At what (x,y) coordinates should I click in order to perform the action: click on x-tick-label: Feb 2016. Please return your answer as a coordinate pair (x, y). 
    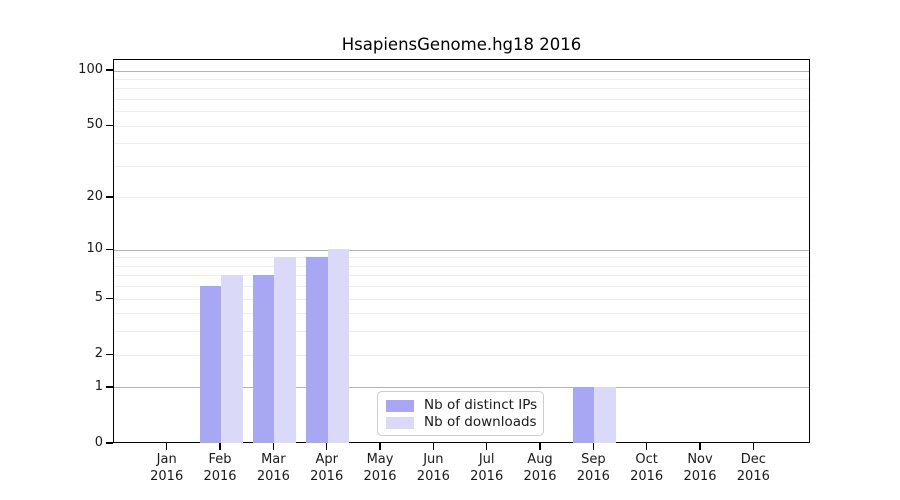
    Looking at the image, I should click on (220, 468).